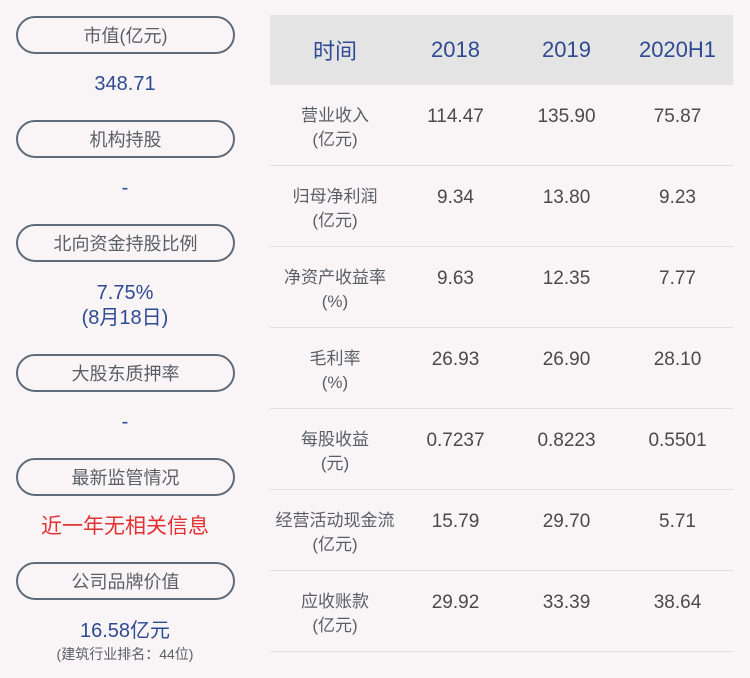 Image resolution: width=750 pixels, height=678 pixels. What do you see at coordinates (335, 451) in the screenshot?
I see `row-label: 每股收益 (元)` at bounding box center [335, 451].